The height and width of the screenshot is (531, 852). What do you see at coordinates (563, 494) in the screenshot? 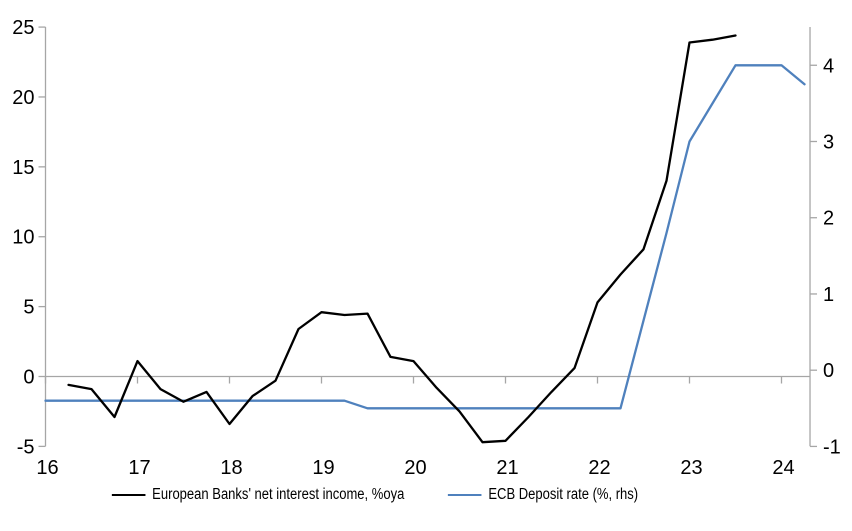
I see `legend-label-ecb-deposit-rate: ECB Deposit rate (%, rhs)` at bounding box center [563, 494].